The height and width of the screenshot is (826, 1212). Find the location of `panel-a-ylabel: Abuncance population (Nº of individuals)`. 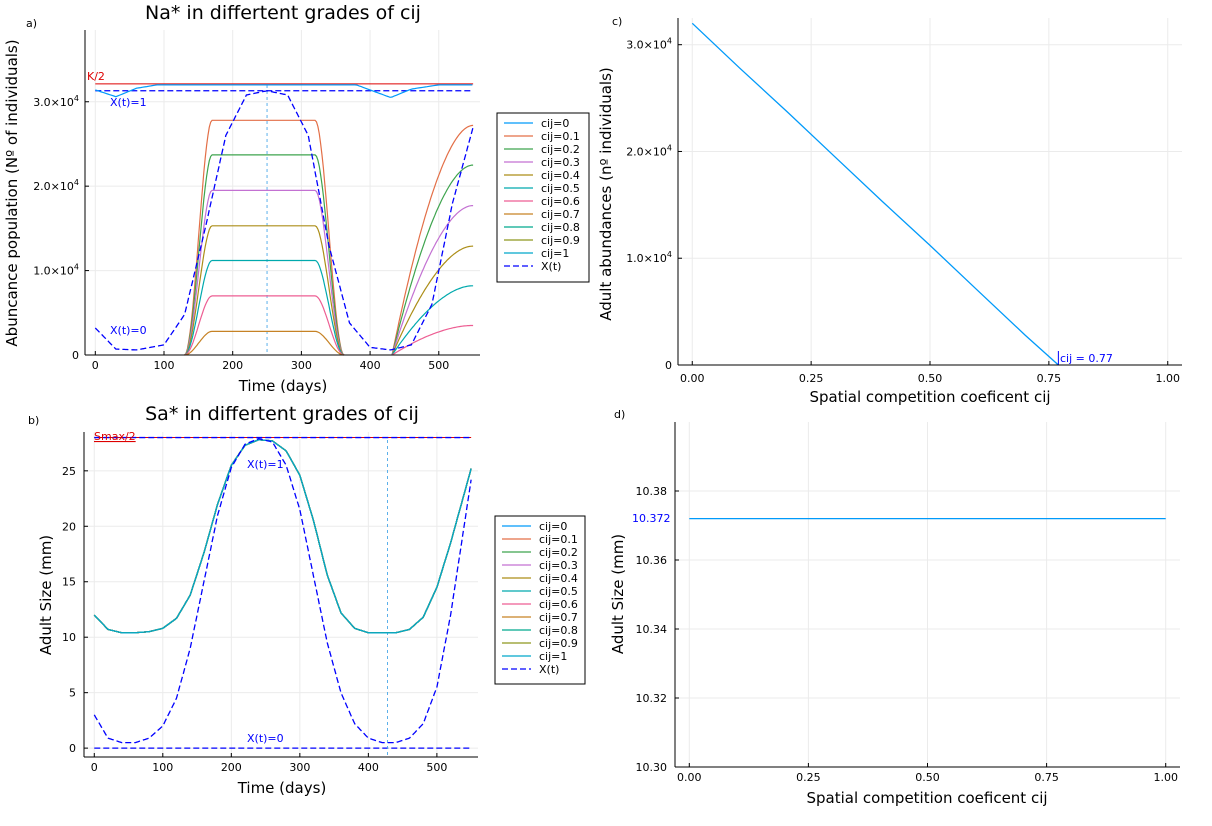

panel-a-ylabel: Abuncance population (Nº of individuals) is located at coordinates (12, 192).